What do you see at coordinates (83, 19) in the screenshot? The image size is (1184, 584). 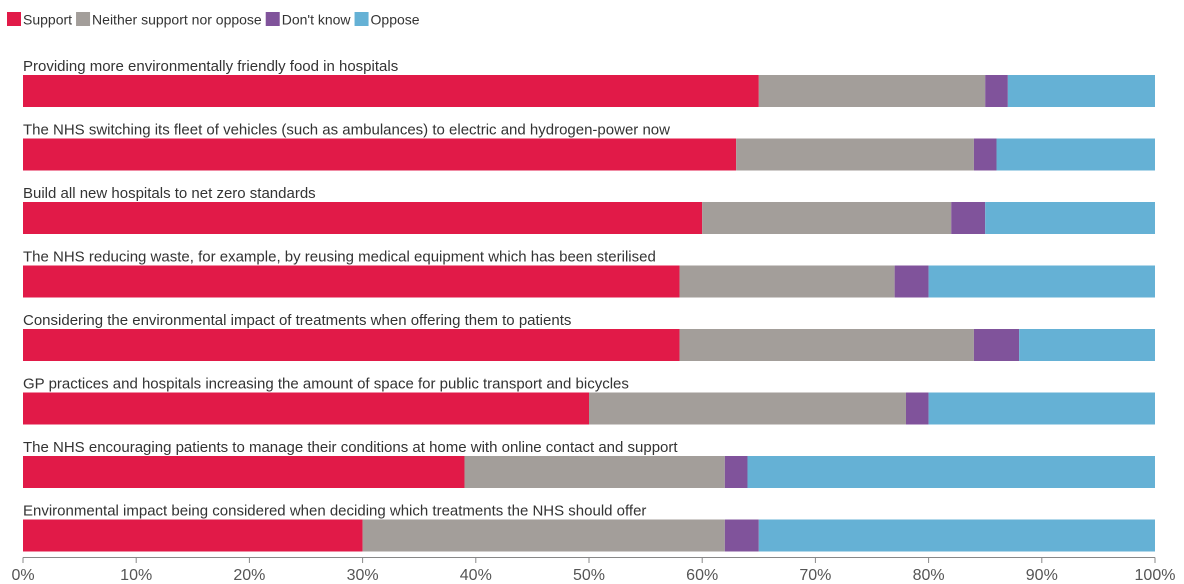 I see `legend-swatch-neither-support-nor-oppose` at bounding box center [83, 19].